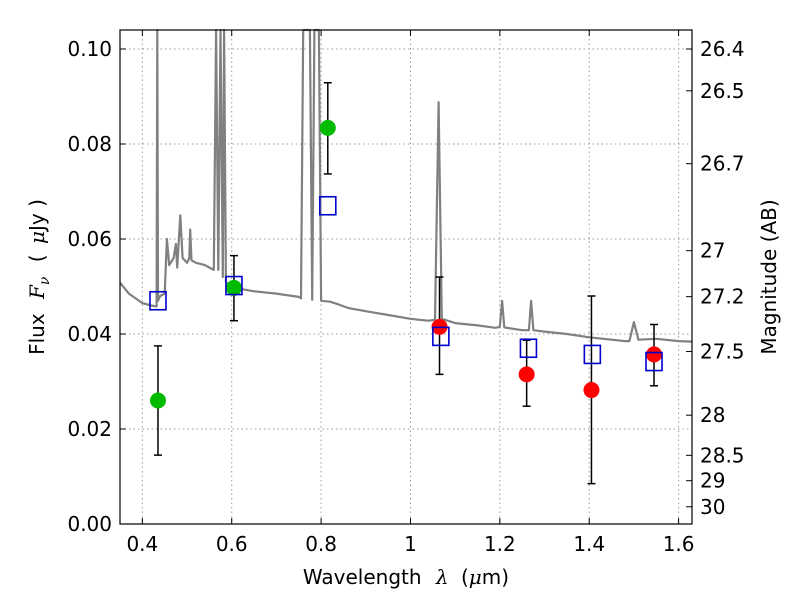 This screenshot has width=800, height=600. What do you see at coordinates (37, 237) in the screenshot?
I see `y-axis-label-unit-mu: μ` at bounding box center [37, 237].